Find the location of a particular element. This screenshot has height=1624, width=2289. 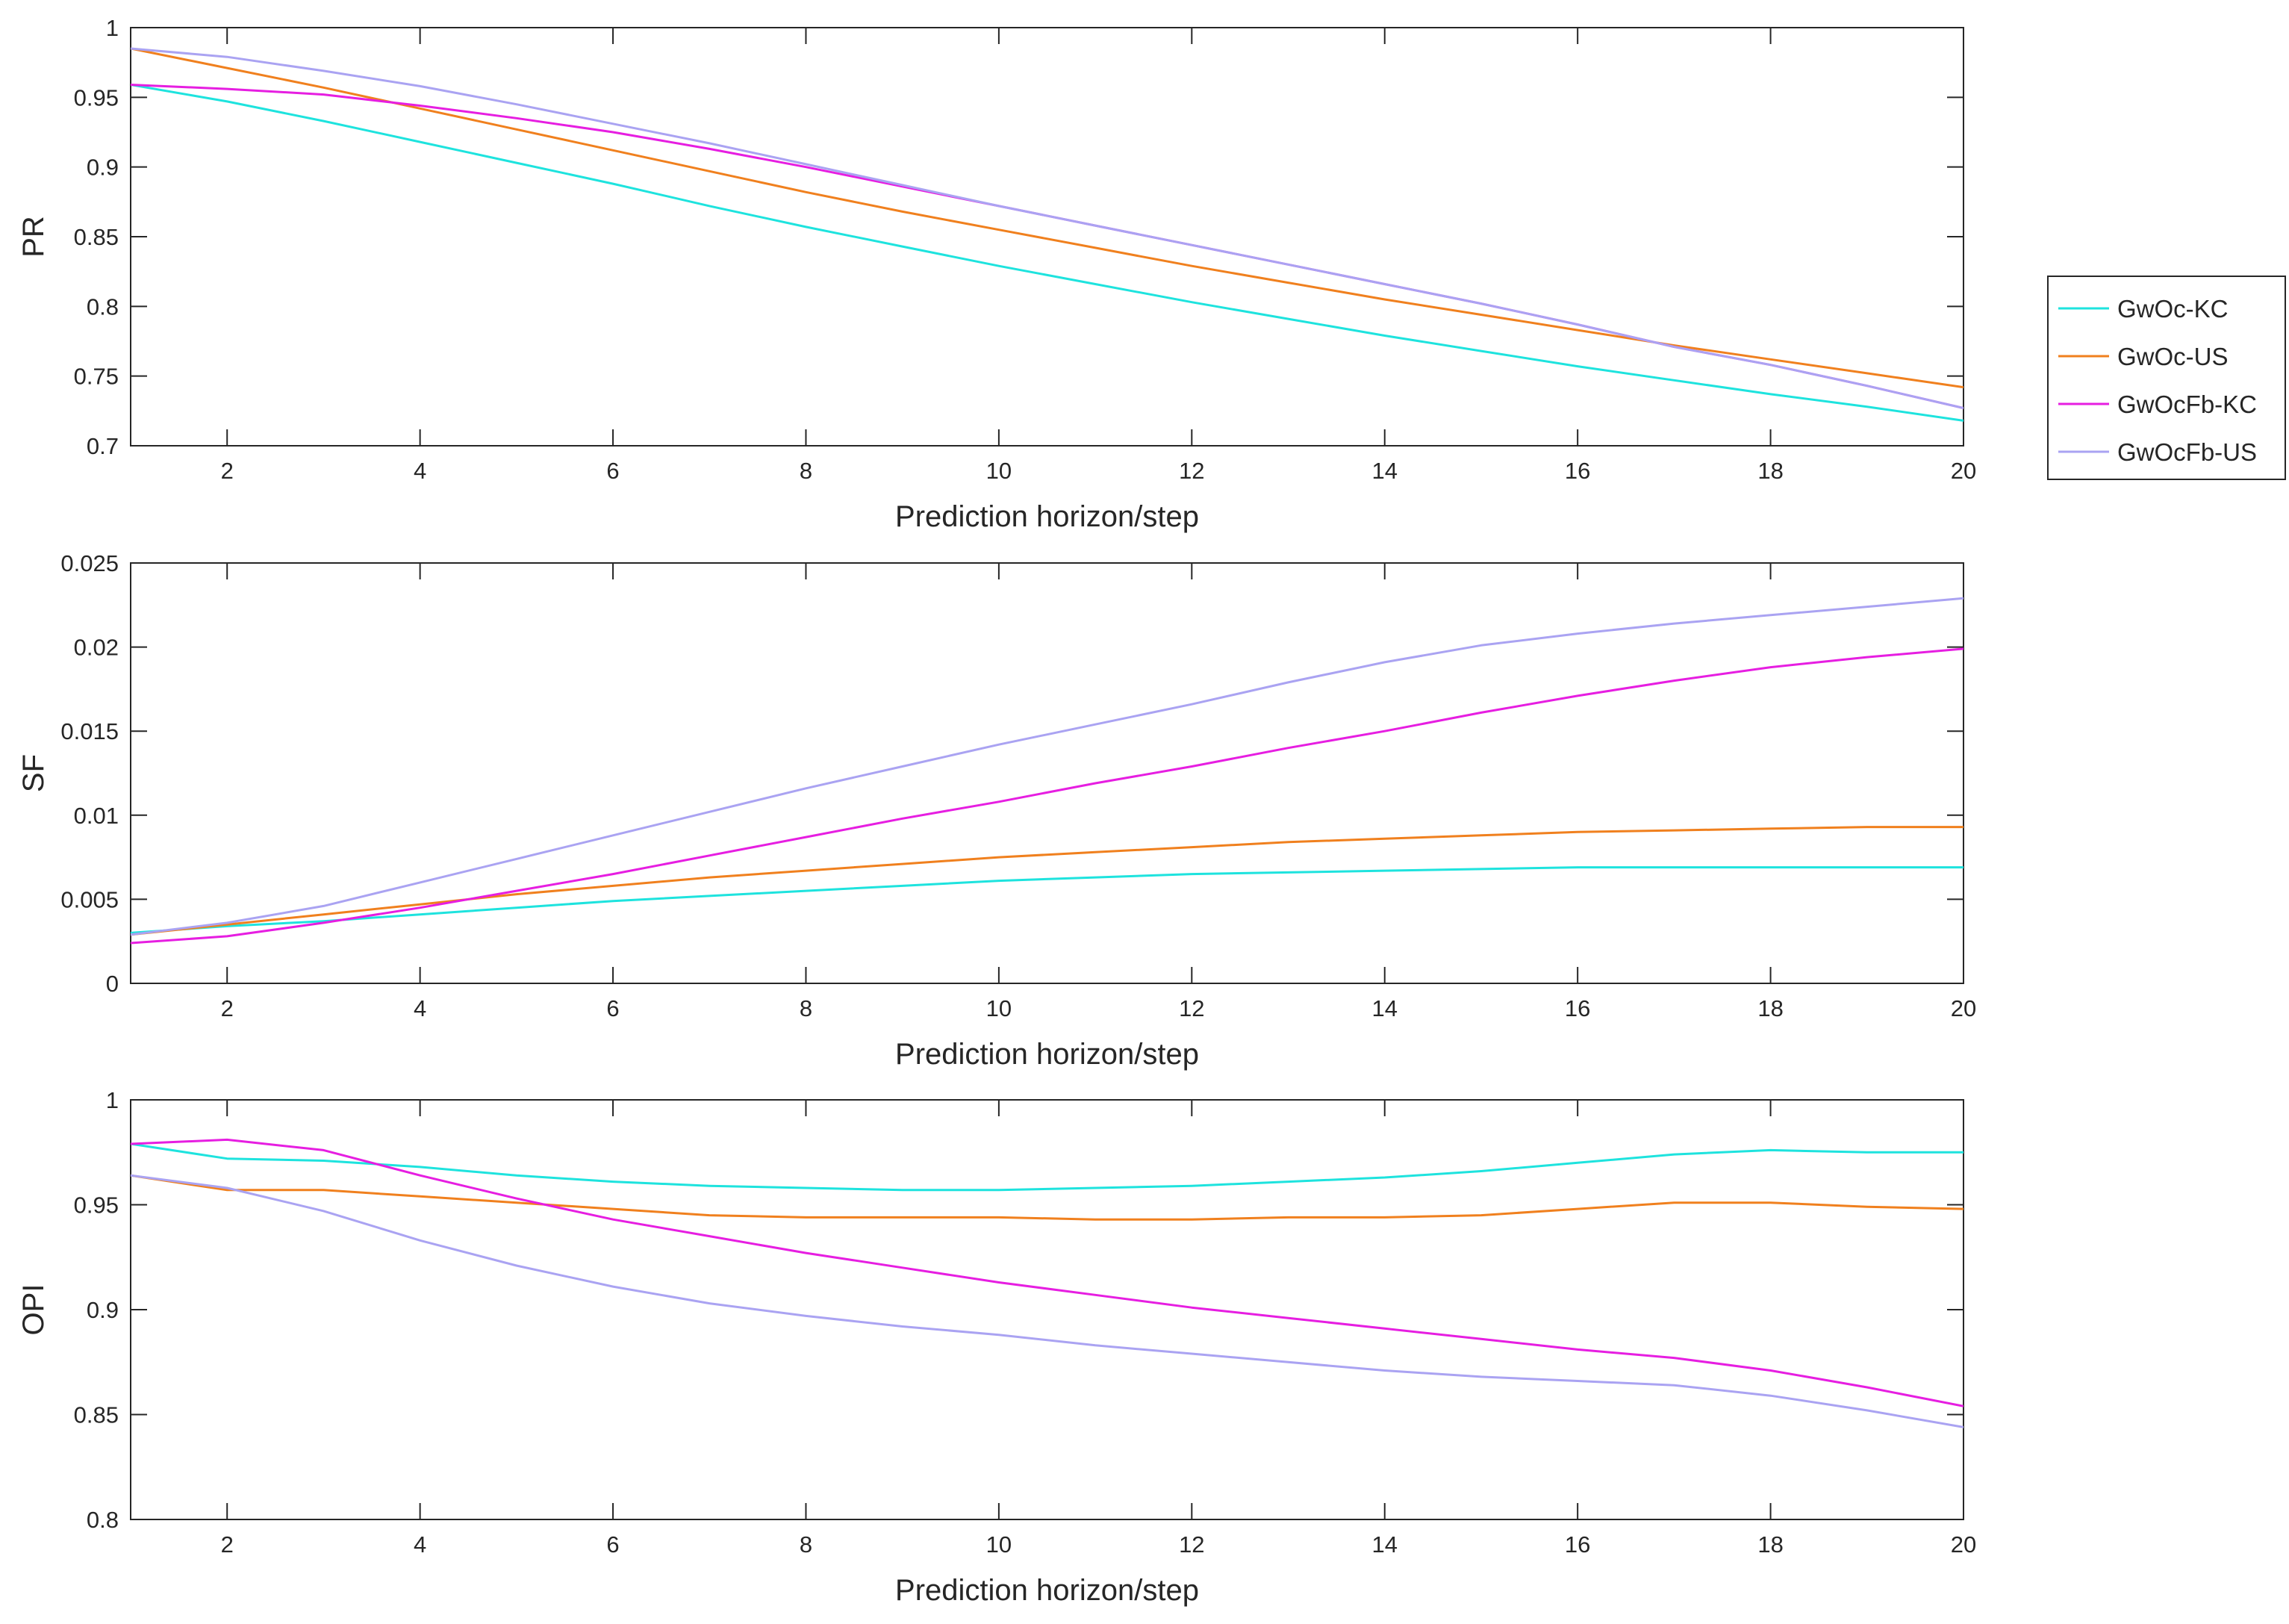

legend: GwOc-KC GwOc-US GwOcFb-KC GwOcFb-US is located at coordinates (2166, 378).